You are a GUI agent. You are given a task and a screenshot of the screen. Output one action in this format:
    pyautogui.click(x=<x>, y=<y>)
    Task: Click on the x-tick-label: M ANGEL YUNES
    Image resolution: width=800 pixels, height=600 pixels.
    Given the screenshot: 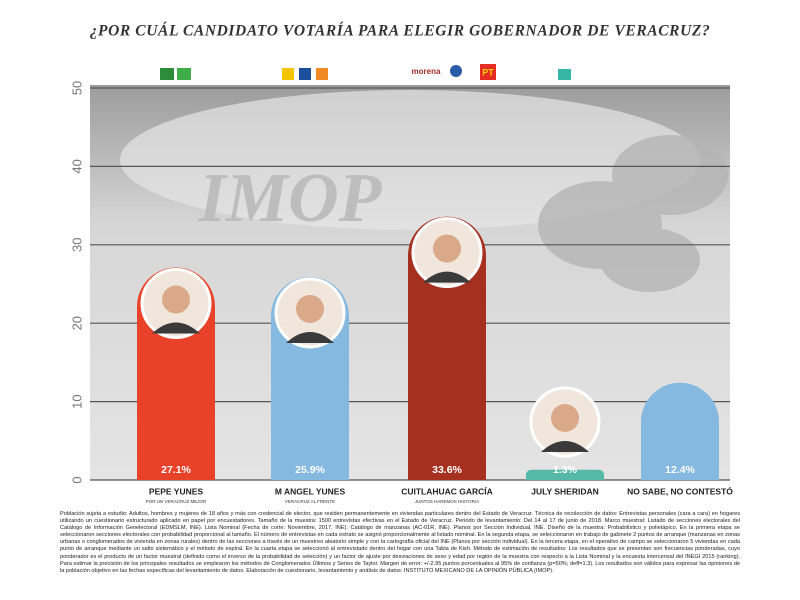 What is the action you would take?
    pyautogui.click(x=310, y=491)
    